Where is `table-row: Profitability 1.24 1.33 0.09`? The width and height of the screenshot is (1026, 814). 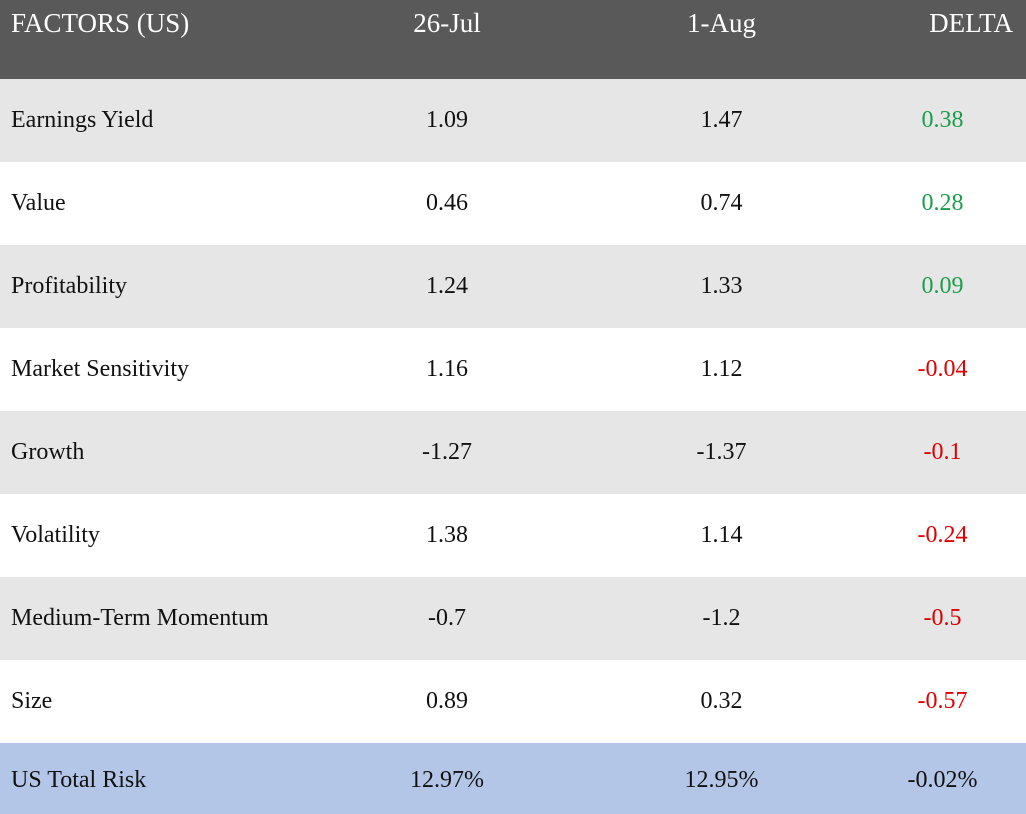 table-row: Profitability 1.24 1.33 0.09 is located at coordinates (513, 286).